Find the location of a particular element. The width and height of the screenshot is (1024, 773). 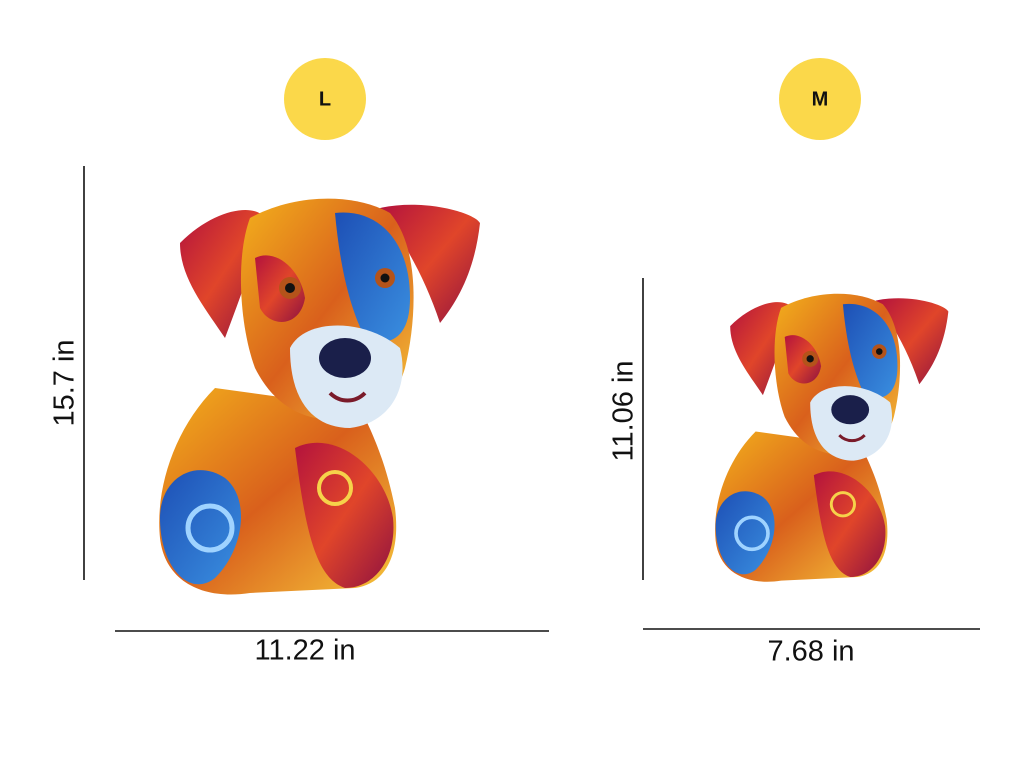

badge-label: L is located at coordinates (325, 99).